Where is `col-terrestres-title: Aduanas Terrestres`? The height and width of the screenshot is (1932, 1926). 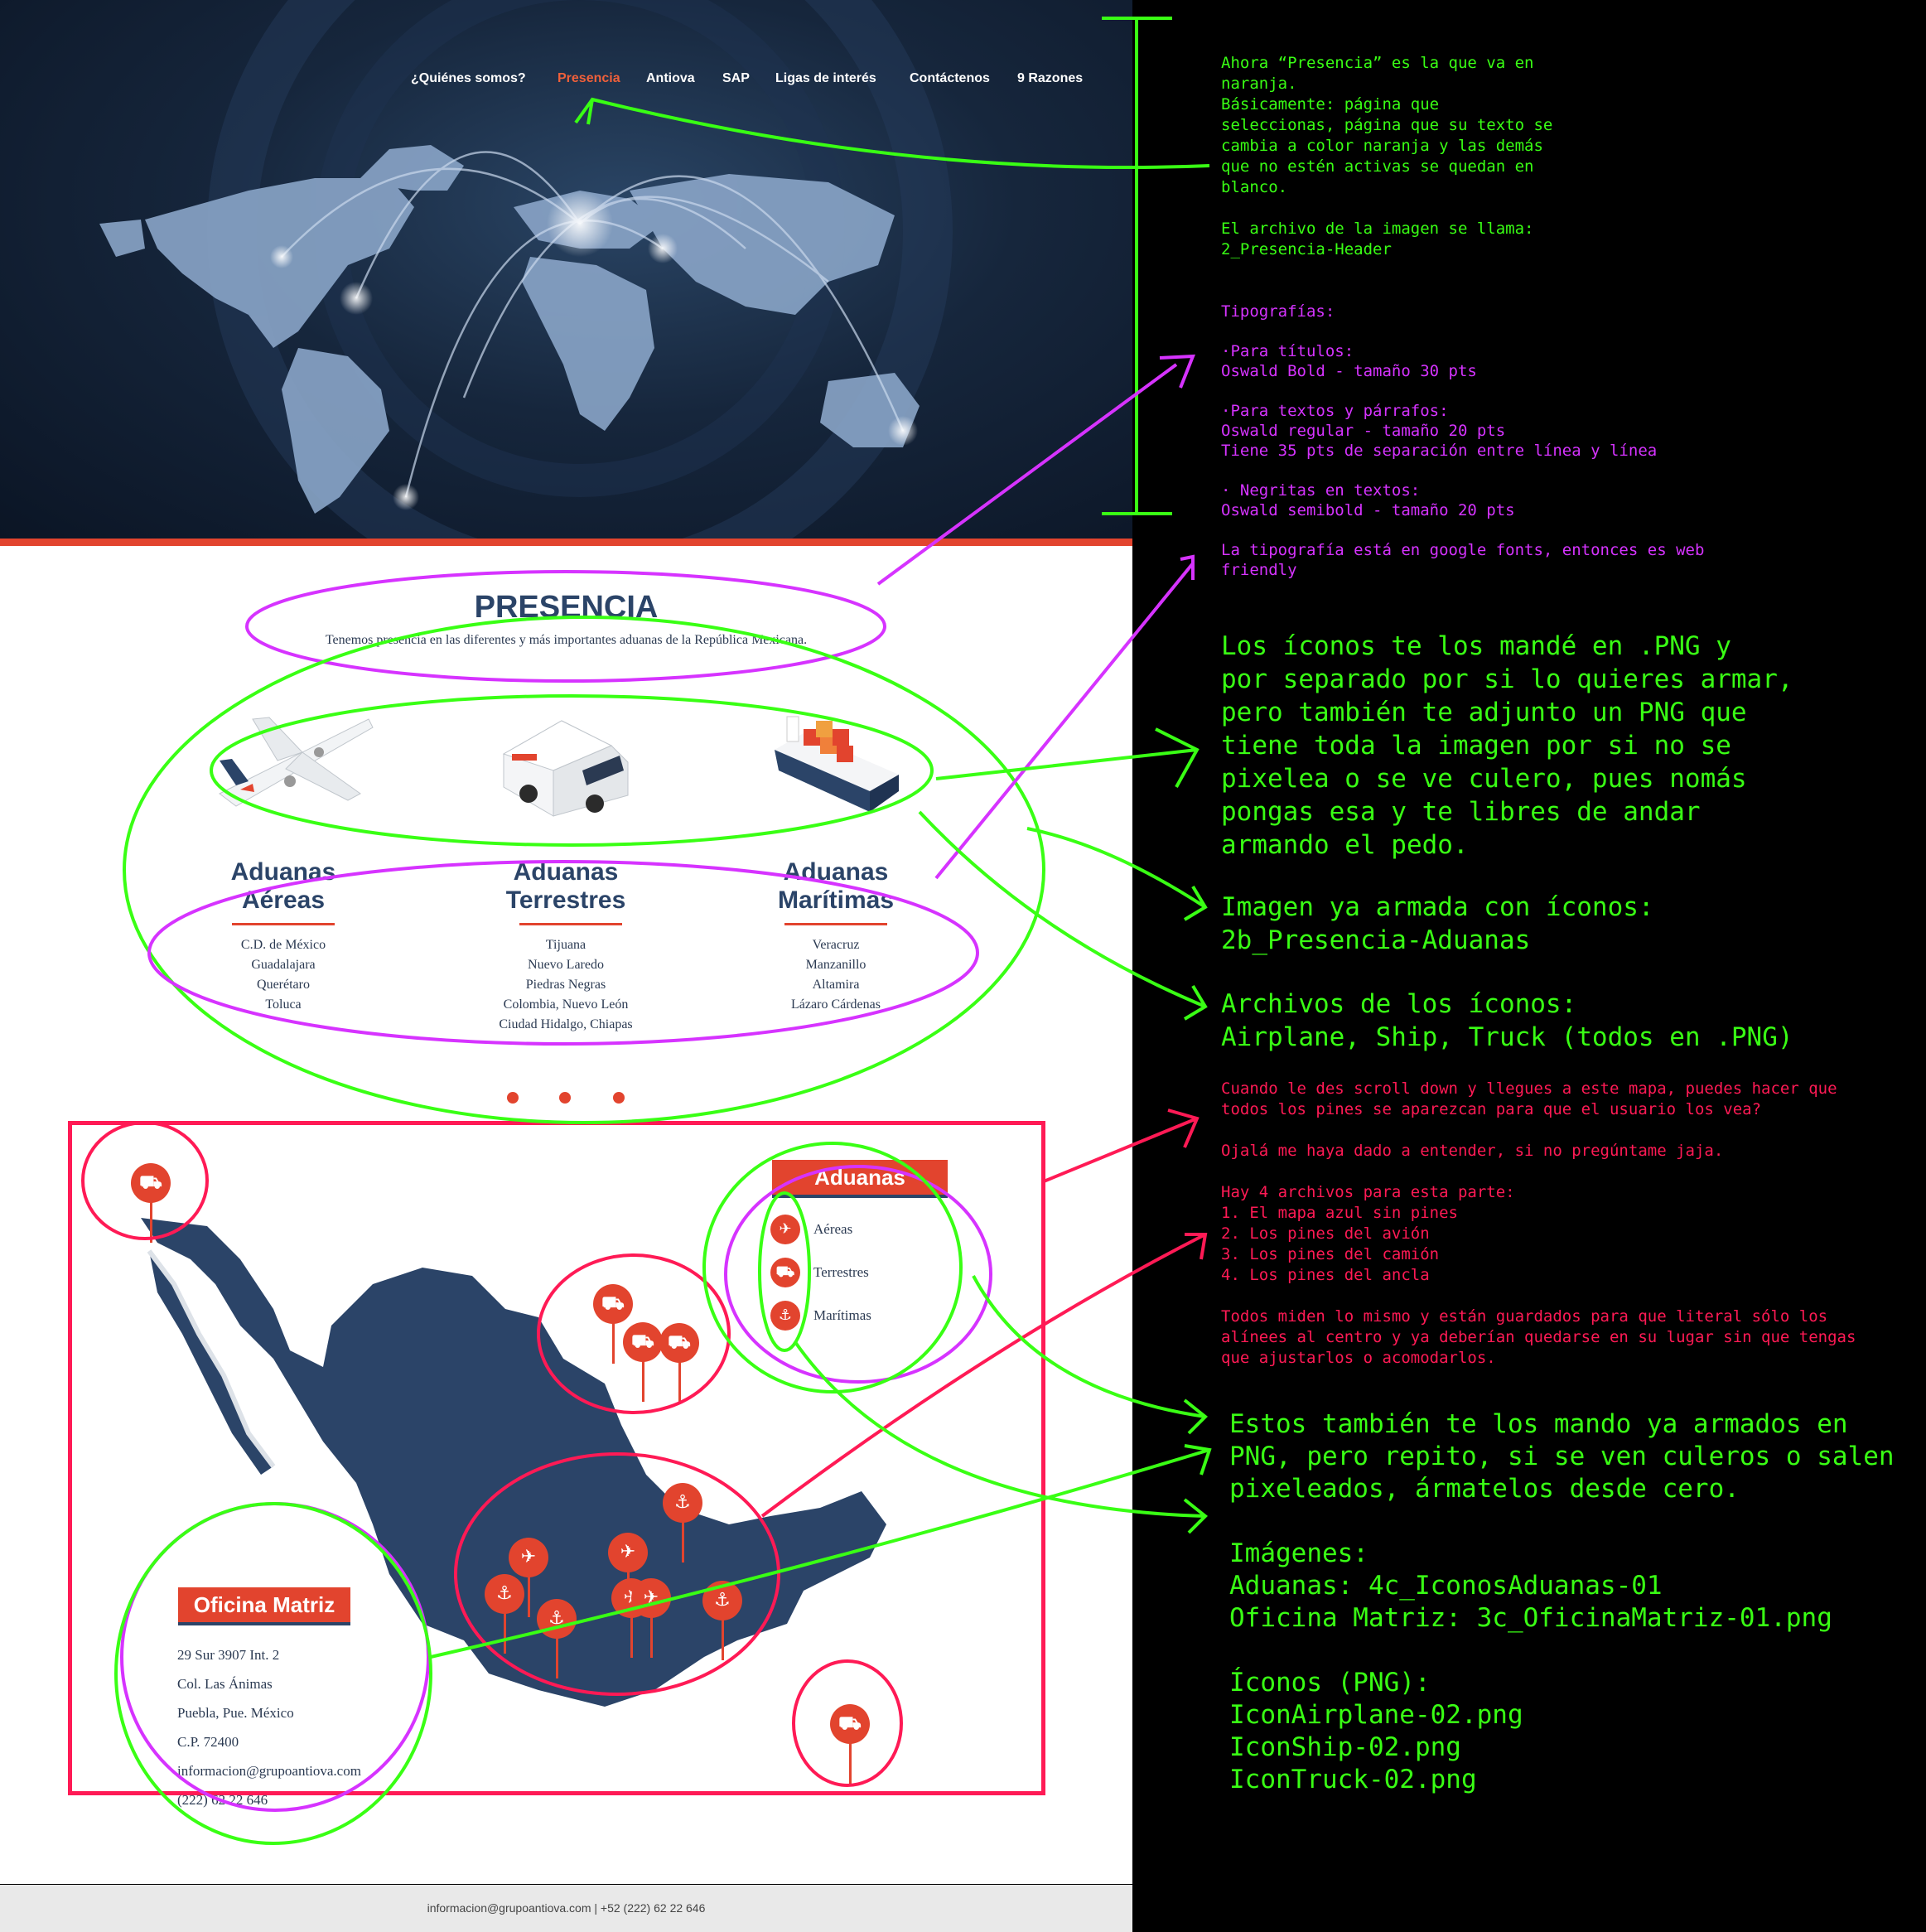 col-terrestres-title: Aduanas Terrestres is located at coordinates (566, 887).